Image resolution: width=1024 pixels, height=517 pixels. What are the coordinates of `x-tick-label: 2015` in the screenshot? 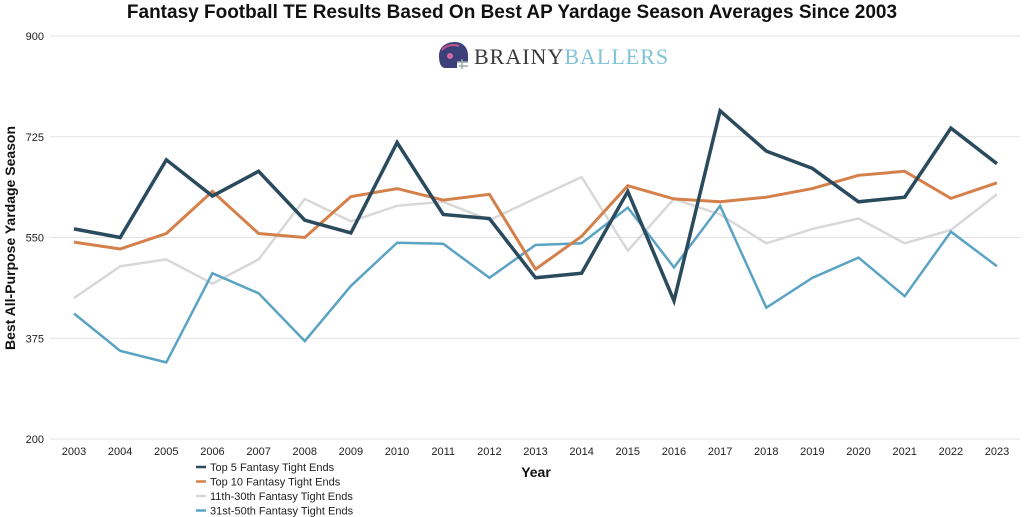 It's located at (628, 452).